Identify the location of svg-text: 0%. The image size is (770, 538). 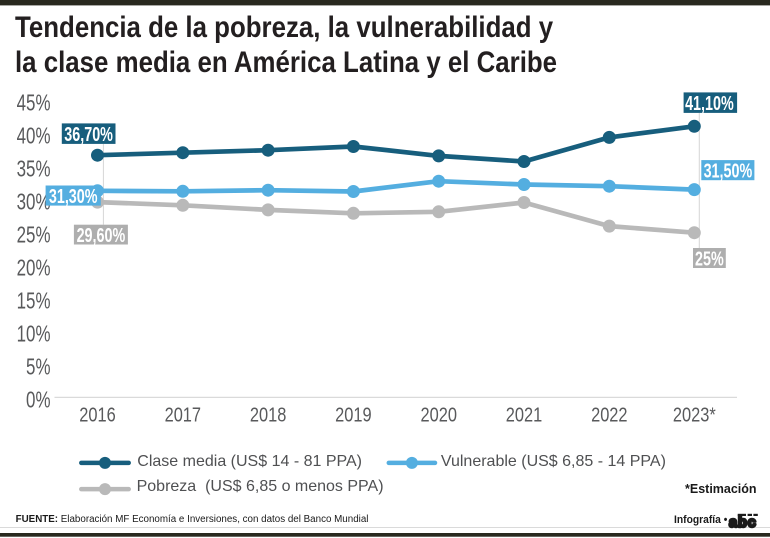
(38, 400).